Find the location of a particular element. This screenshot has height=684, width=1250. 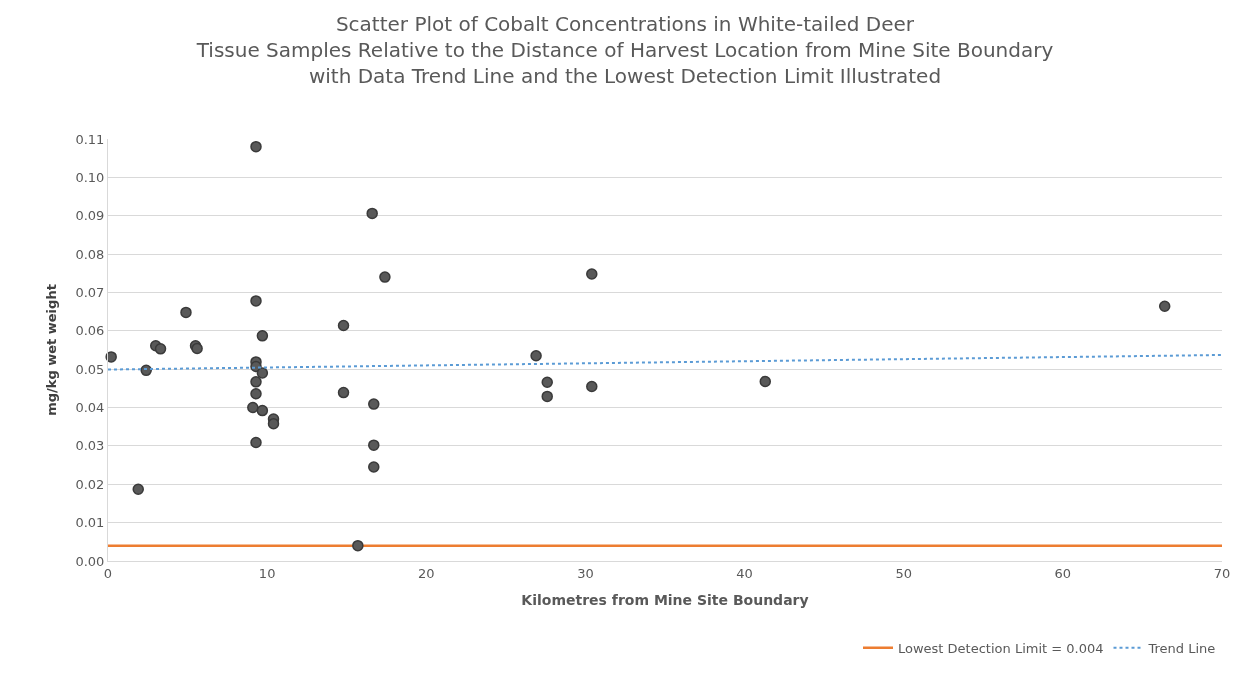

y-tick-label: 0.10 is located at coordinates (90, 177).